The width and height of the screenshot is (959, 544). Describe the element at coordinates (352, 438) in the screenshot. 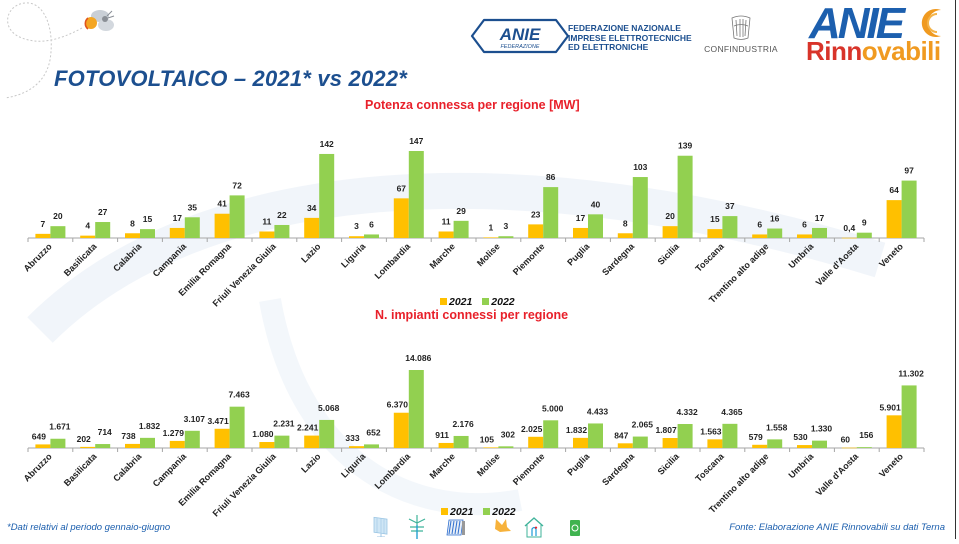

I see `data-label: 333` at that location.